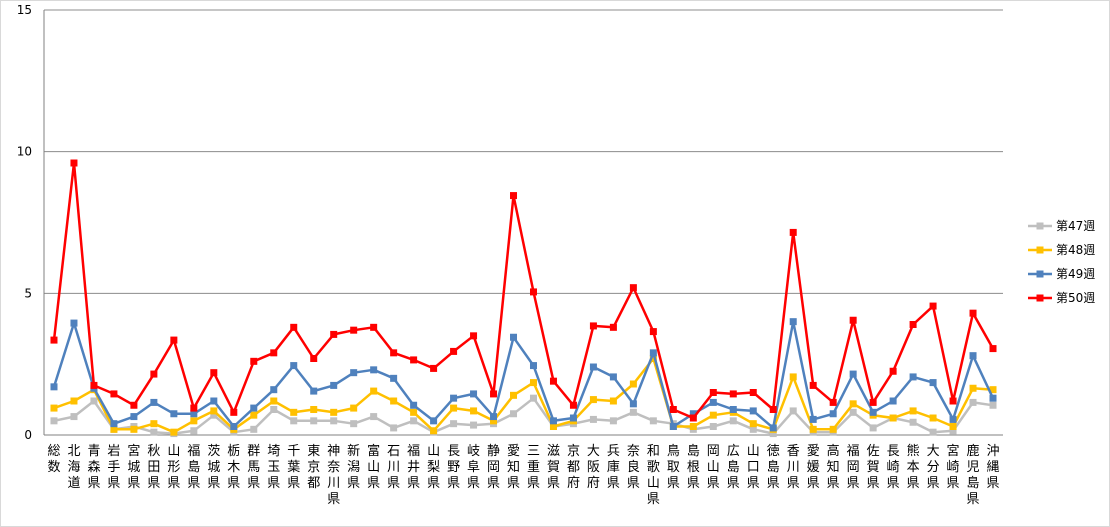 This screenshot has width=1110, height=527. What do you see at coordinates (173, 467) in the screenshot?
I see `x-tick-label: 山形県` at bounding box center [173, 467].